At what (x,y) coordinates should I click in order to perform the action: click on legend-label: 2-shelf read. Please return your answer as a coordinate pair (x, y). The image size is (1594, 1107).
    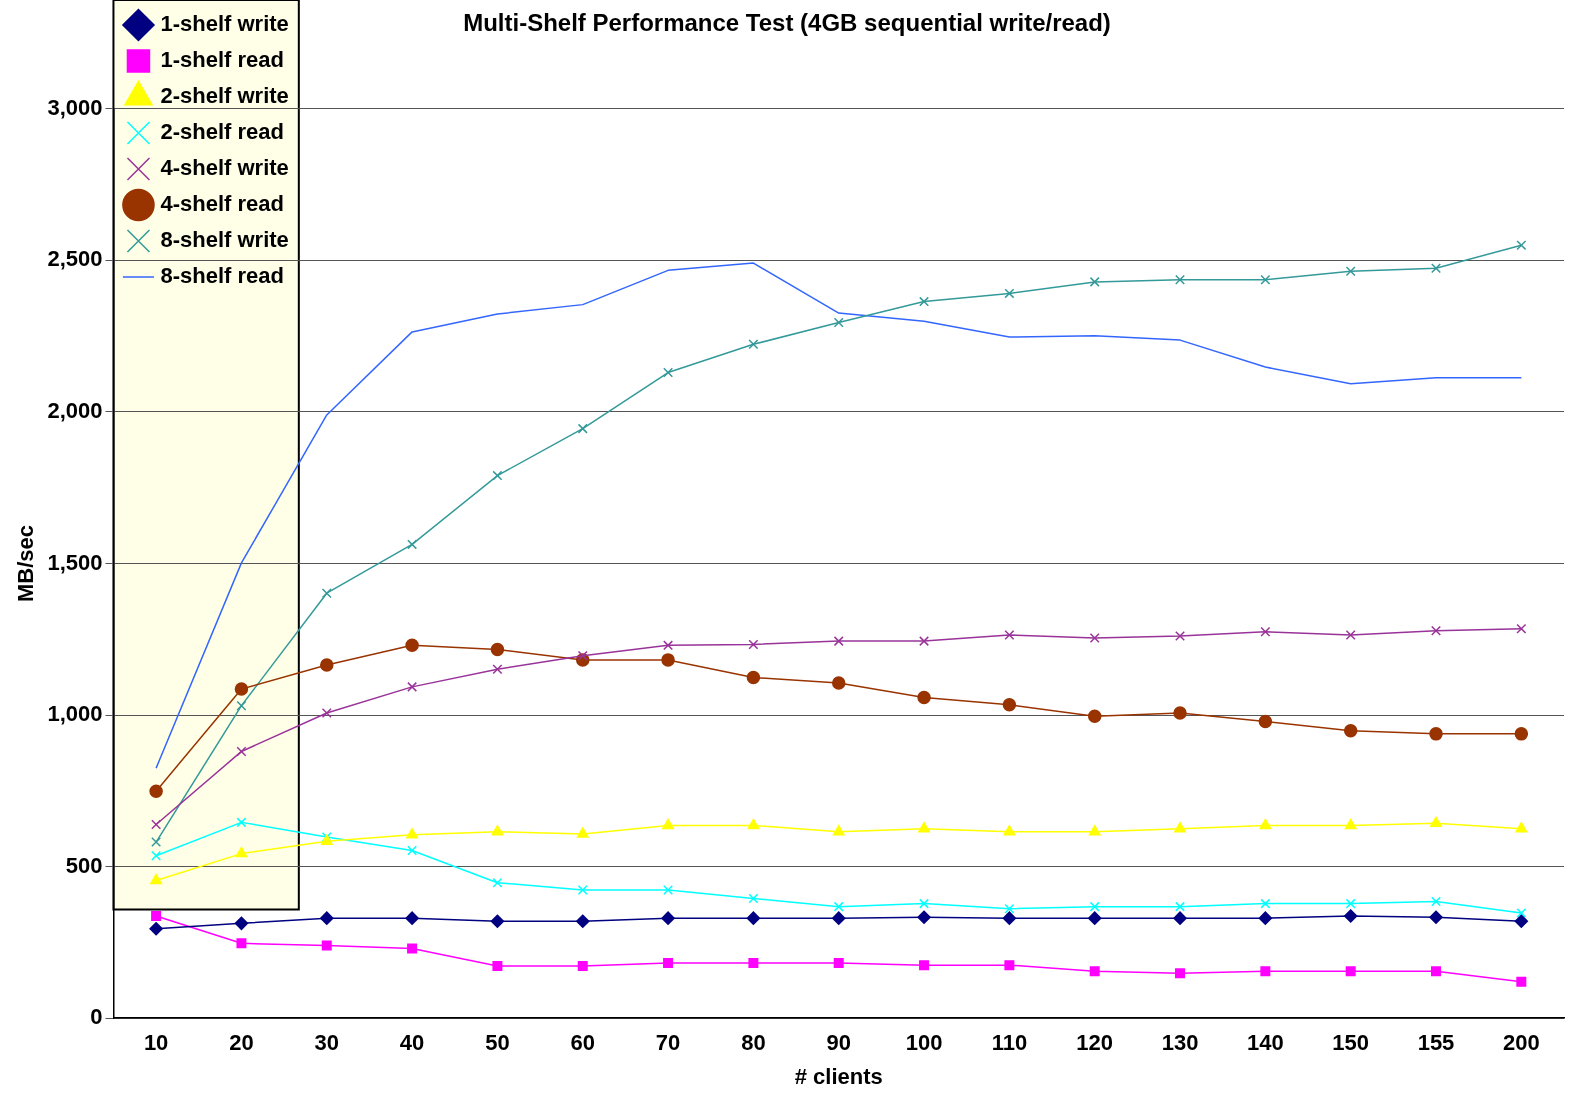
    Looking at the image, I should click on (222, 132).